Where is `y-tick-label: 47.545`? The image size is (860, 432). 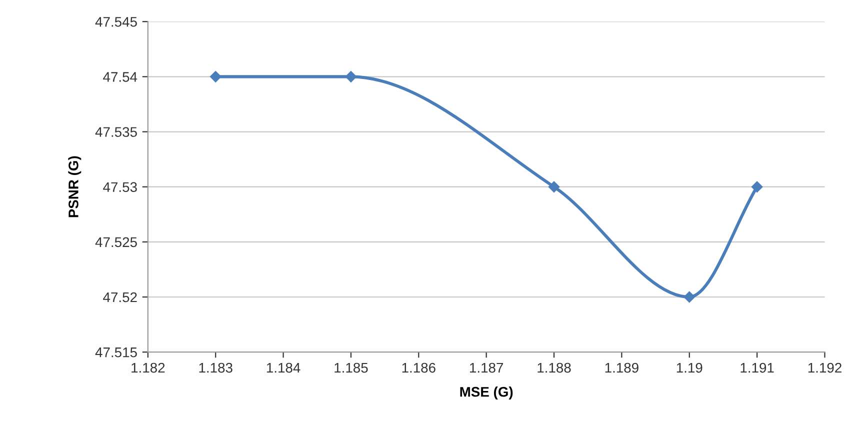 y-tick-label: 47.545 is located at coordinates (116, 22).